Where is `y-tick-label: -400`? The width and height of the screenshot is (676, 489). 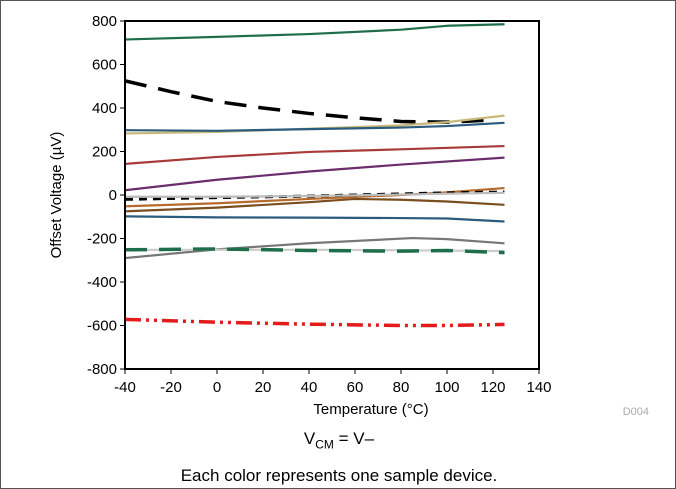
y-tick-label: -400 is located at coordinates (102, 282).